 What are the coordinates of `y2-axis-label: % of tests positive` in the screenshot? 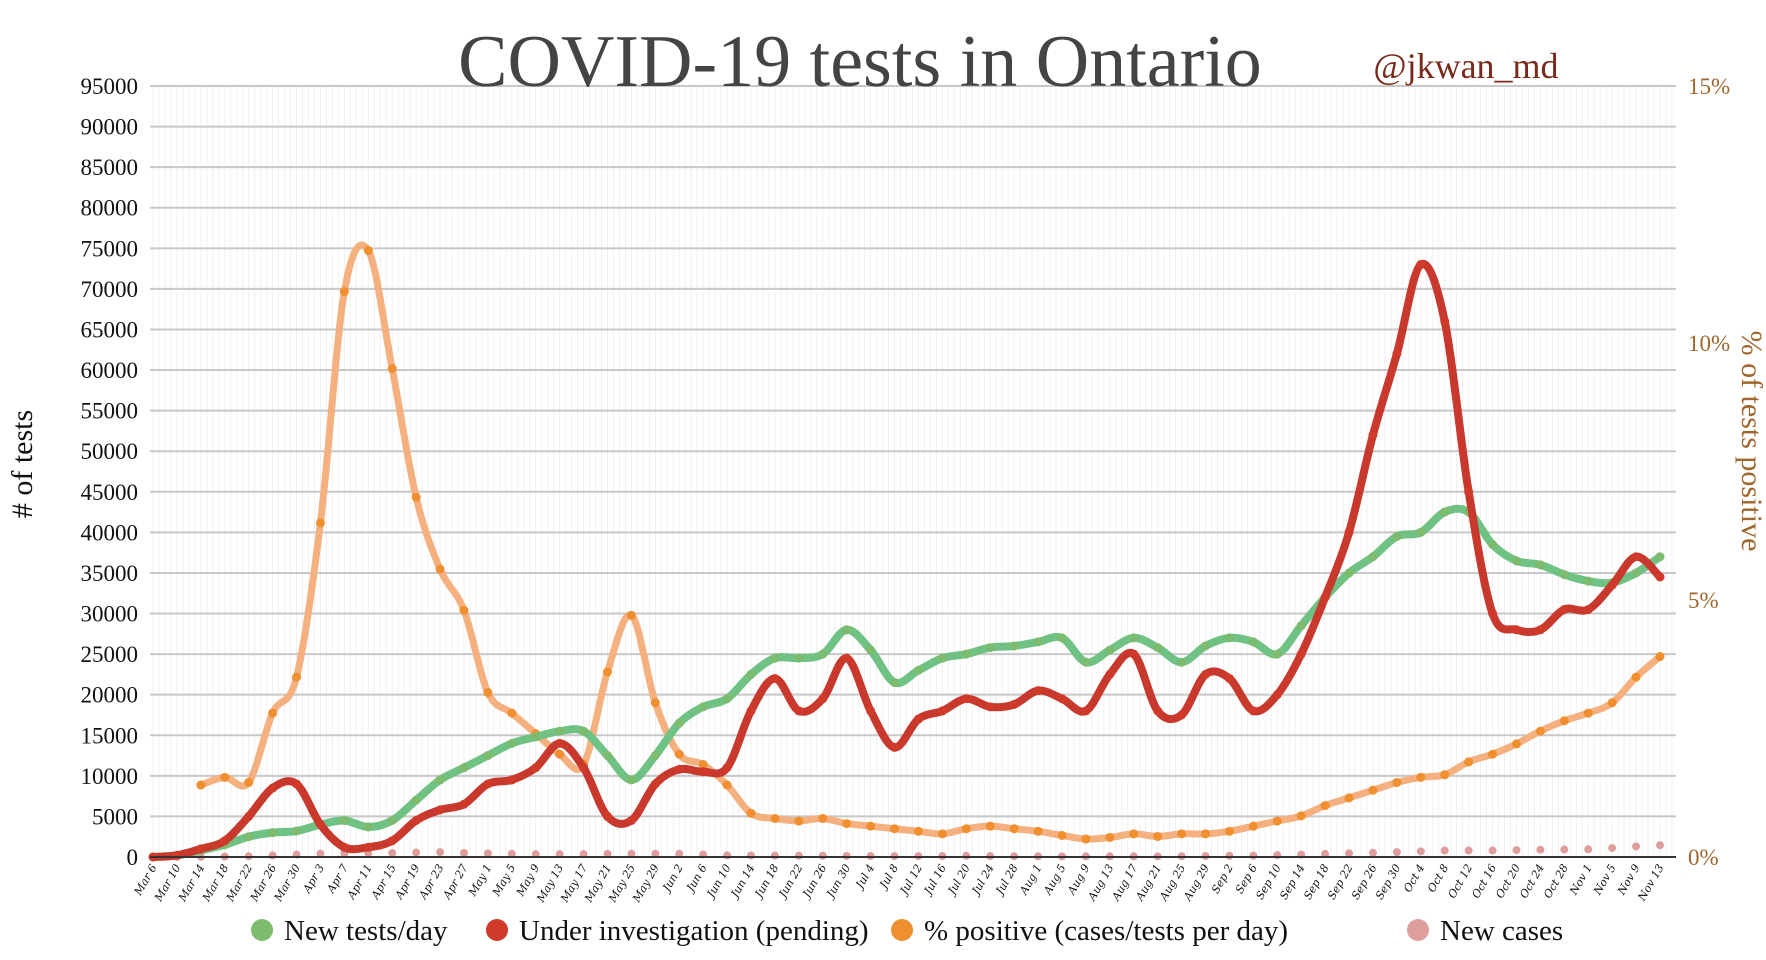 It's located at (1750, 441).